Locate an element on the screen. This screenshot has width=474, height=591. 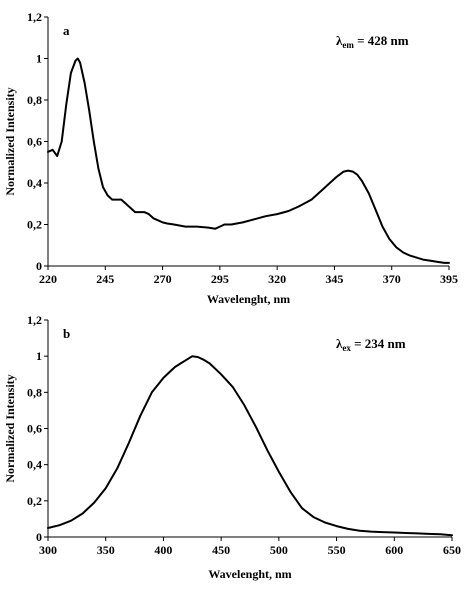
chart-b-lambda-annotation: λex = 234 nm is located at coordinates (371, 344).